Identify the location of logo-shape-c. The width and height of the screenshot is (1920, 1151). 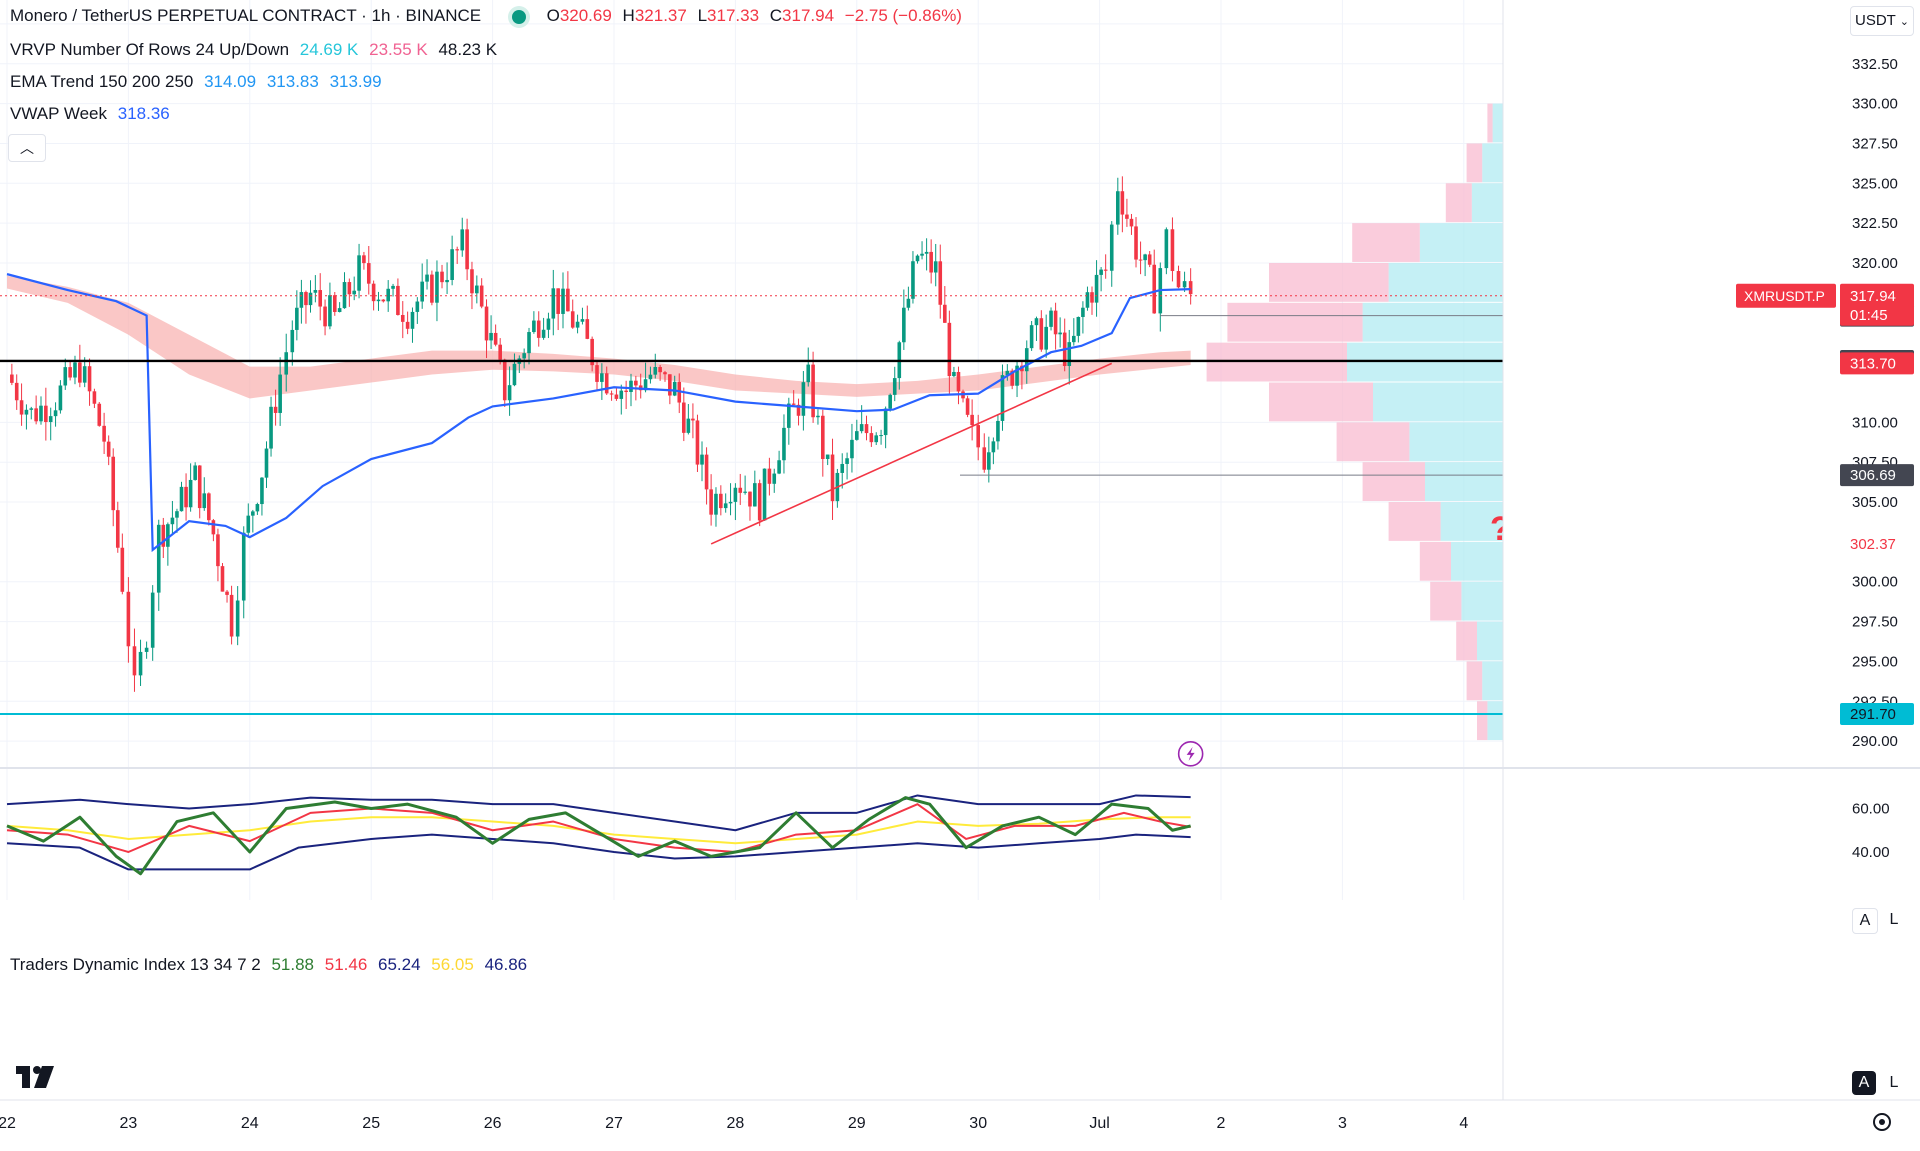
(44, 1077).